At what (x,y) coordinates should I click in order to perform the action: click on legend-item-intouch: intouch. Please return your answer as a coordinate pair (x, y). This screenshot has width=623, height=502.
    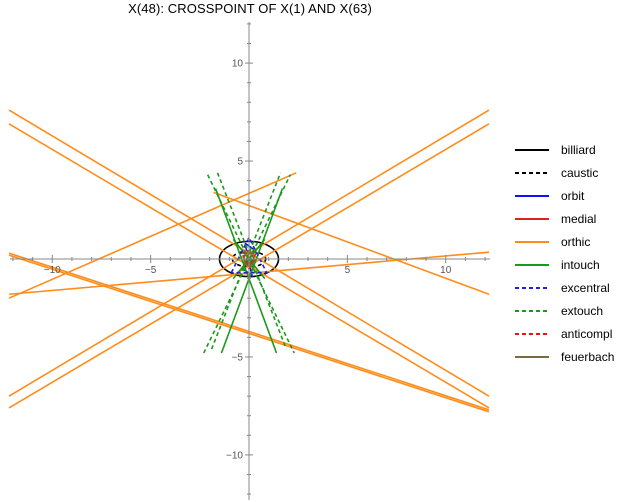
    Looking at the image, I should click on (567, 264).